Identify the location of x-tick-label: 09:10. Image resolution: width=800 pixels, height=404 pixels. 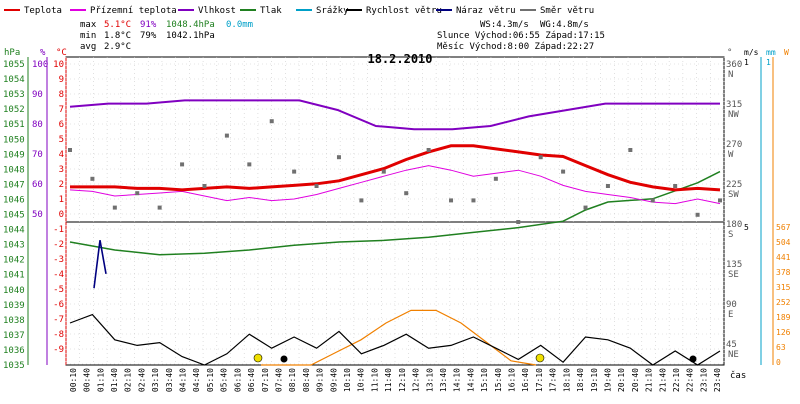
(320, 380).